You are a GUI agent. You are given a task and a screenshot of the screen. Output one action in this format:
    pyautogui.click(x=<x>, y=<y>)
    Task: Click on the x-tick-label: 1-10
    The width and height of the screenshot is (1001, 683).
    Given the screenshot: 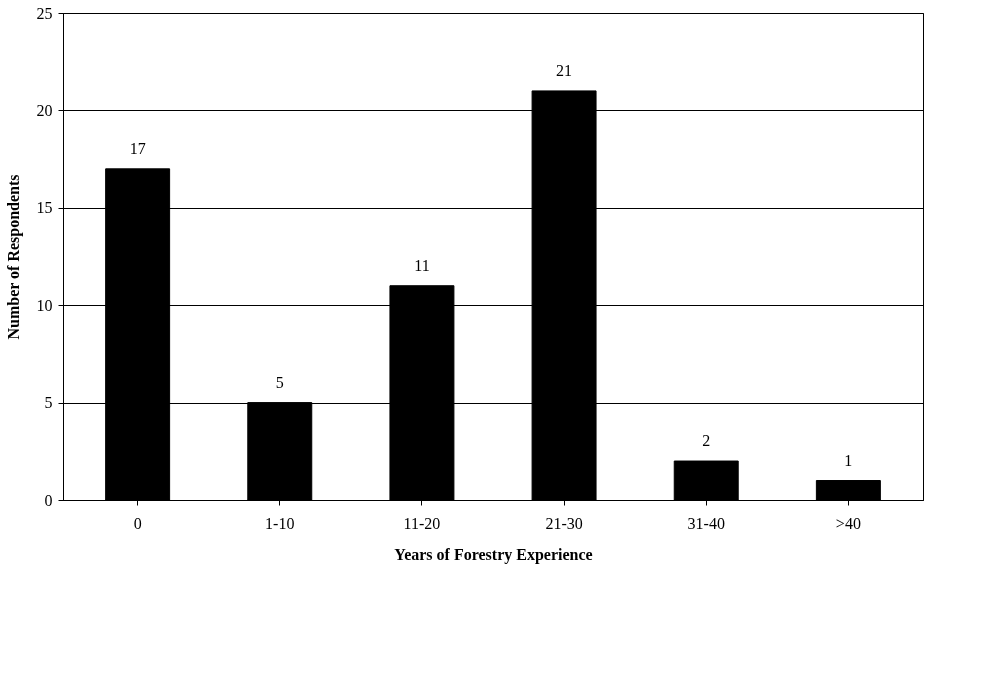 What is the action you would take?
    pyautogui.click(x=280, y=523)
    